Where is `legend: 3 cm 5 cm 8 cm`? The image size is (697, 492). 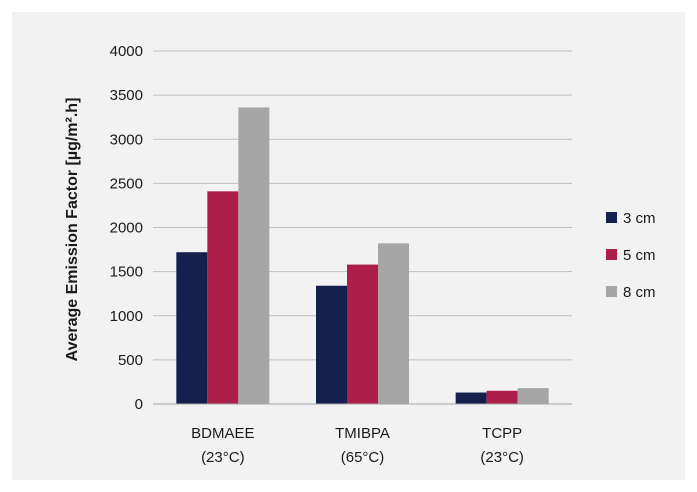
legend: 3 cm 5 cm 8 cm is located at coordinates (631, 255).